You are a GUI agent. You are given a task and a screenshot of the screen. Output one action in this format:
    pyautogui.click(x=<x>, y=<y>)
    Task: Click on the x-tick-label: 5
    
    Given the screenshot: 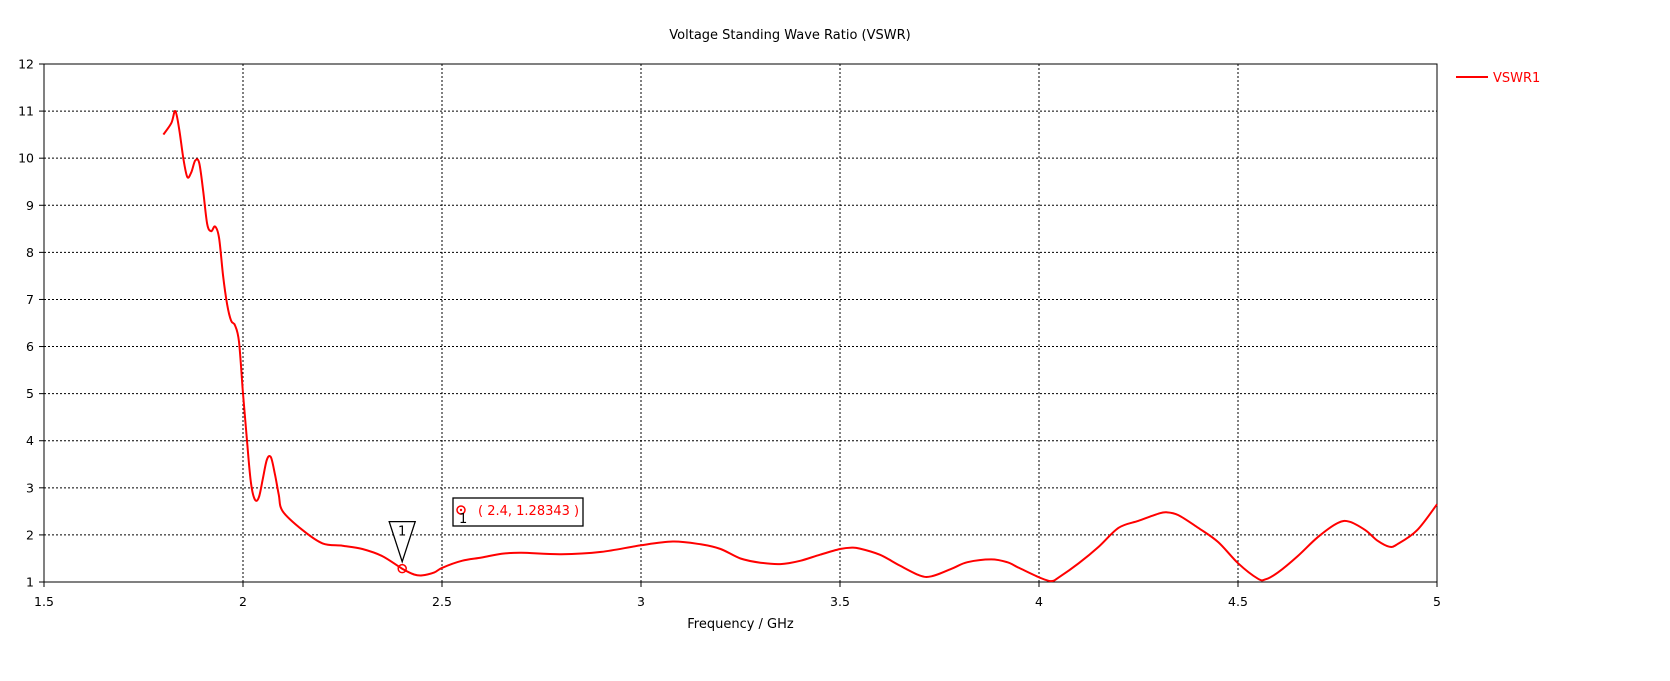 What is the action you would take?
    pyautogui.click(x=1437, y=601)
    